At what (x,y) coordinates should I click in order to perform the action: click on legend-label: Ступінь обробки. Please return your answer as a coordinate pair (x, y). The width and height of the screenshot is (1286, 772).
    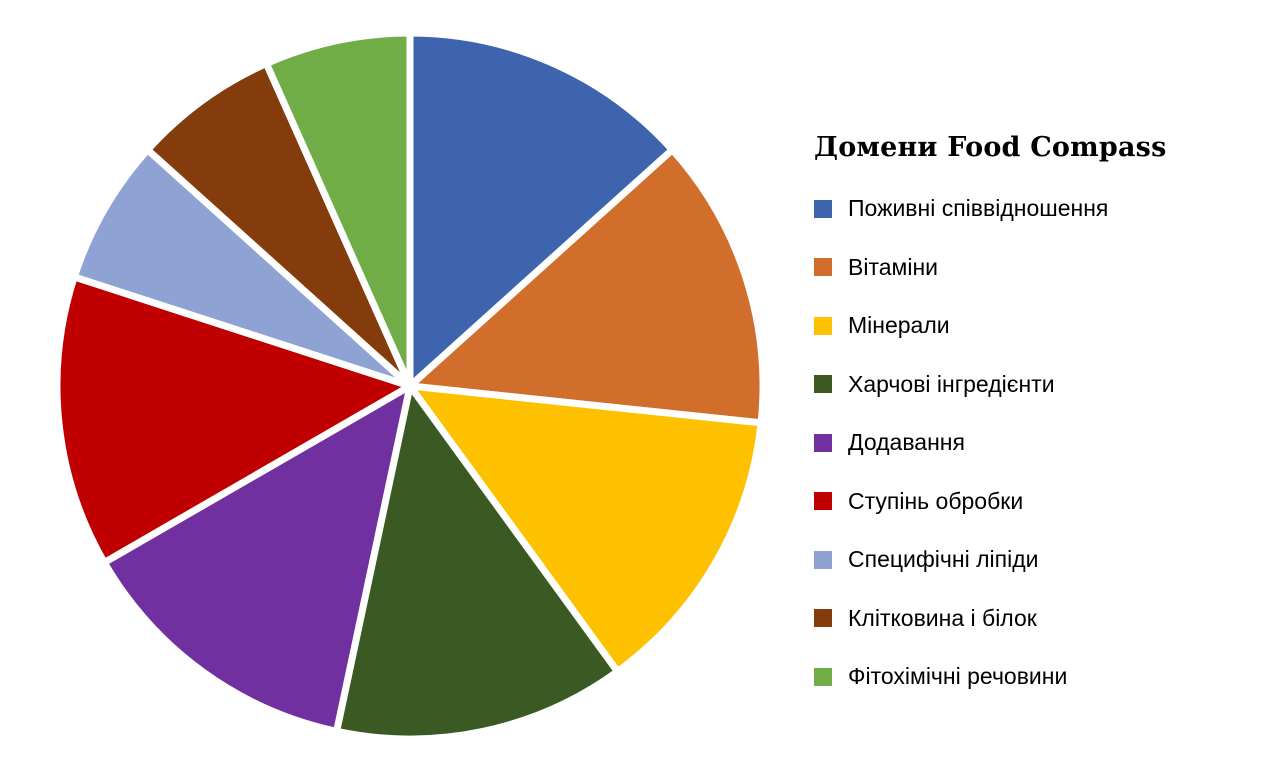
    Looking at the image, I should click on (936, 500).